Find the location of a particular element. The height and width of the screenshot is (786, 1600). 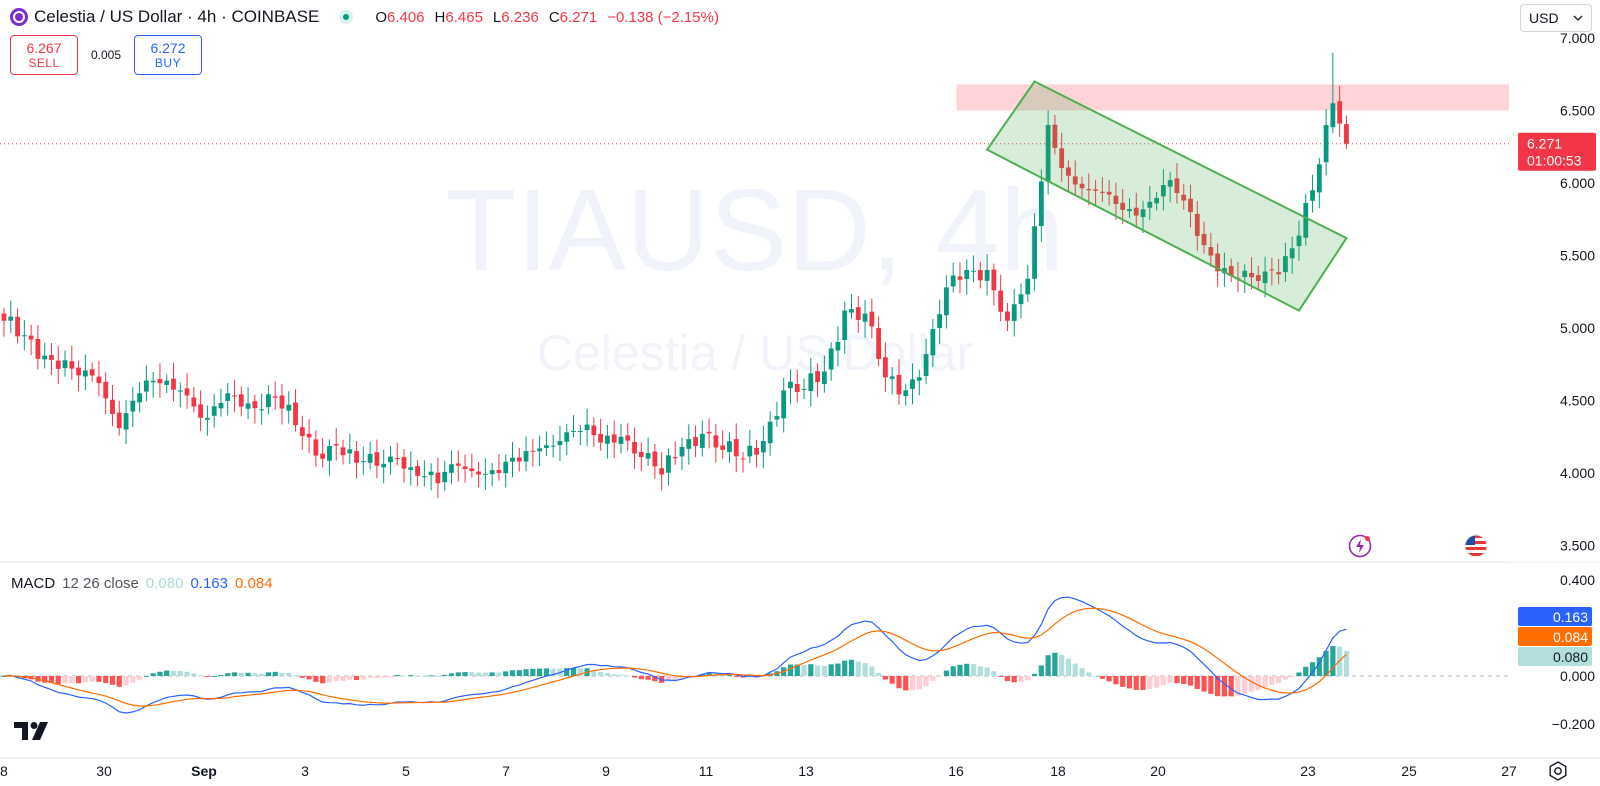

market-open-icon is located at coordinates (346, 17).